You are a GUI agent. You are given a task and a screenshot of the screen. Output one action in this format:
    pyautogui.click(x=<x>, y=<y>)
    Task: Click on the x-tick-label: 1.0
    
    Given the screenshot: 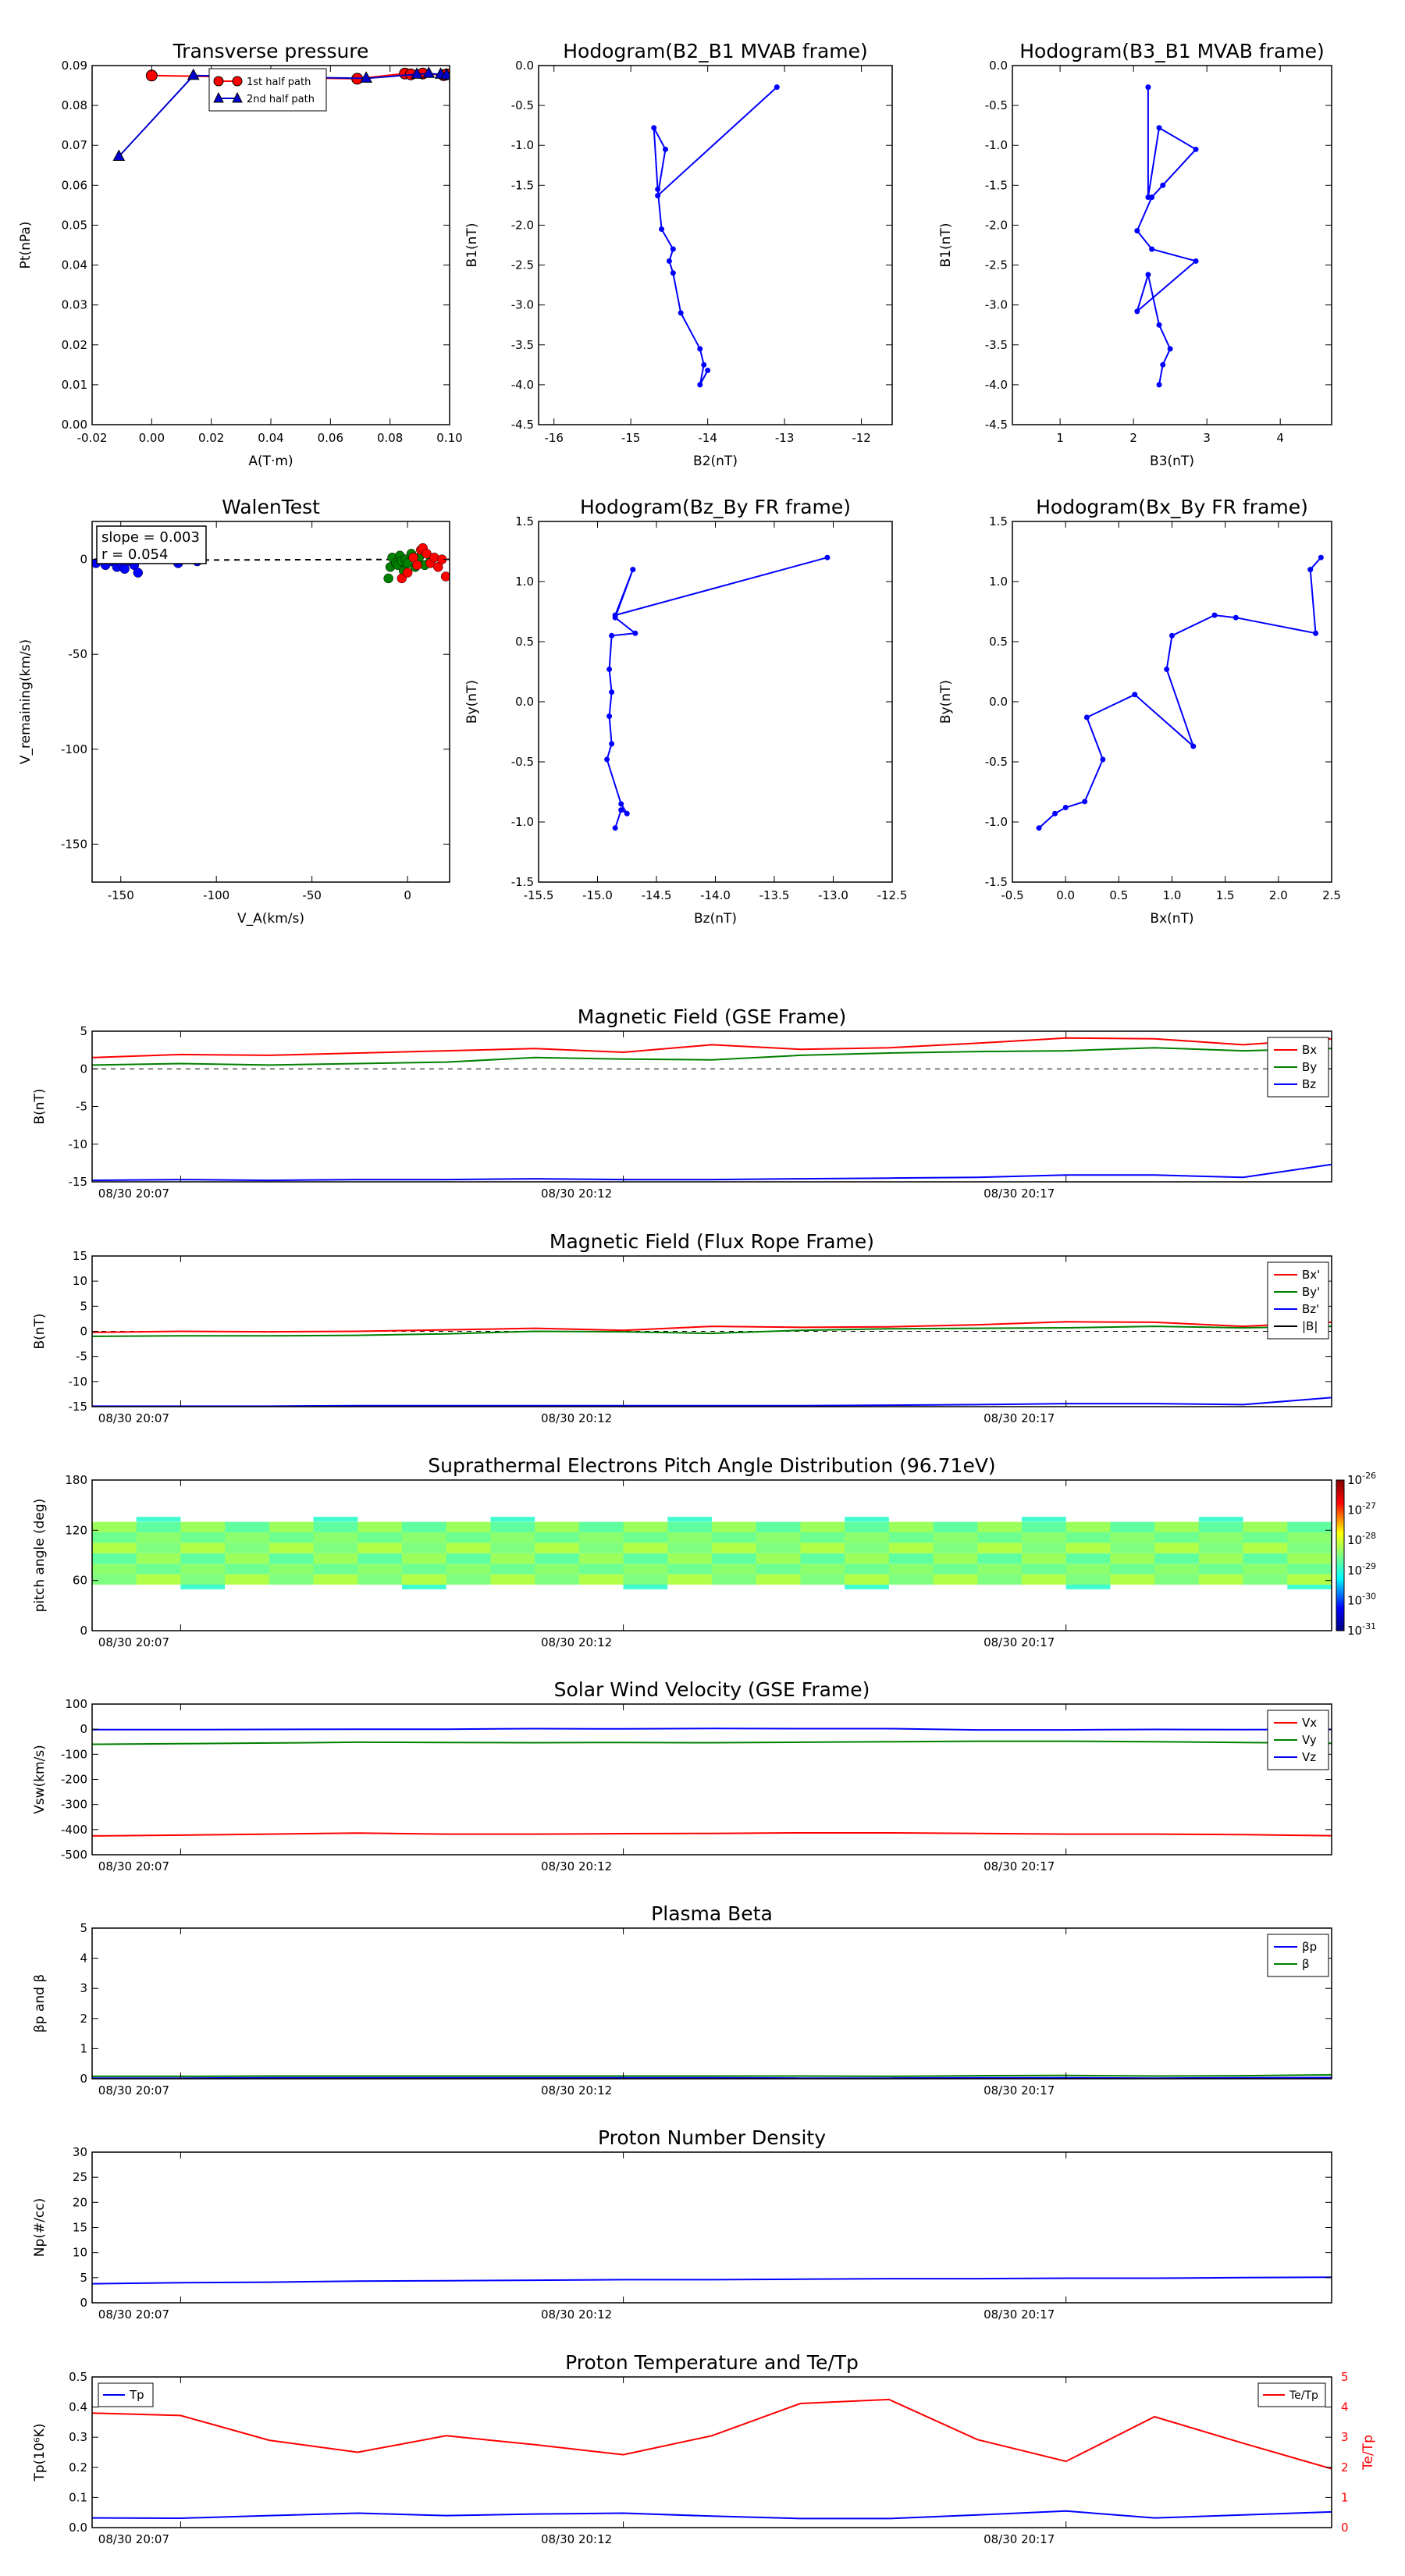 What is the action you would take?
    pyautogui.click(x=1172, y=895)
    